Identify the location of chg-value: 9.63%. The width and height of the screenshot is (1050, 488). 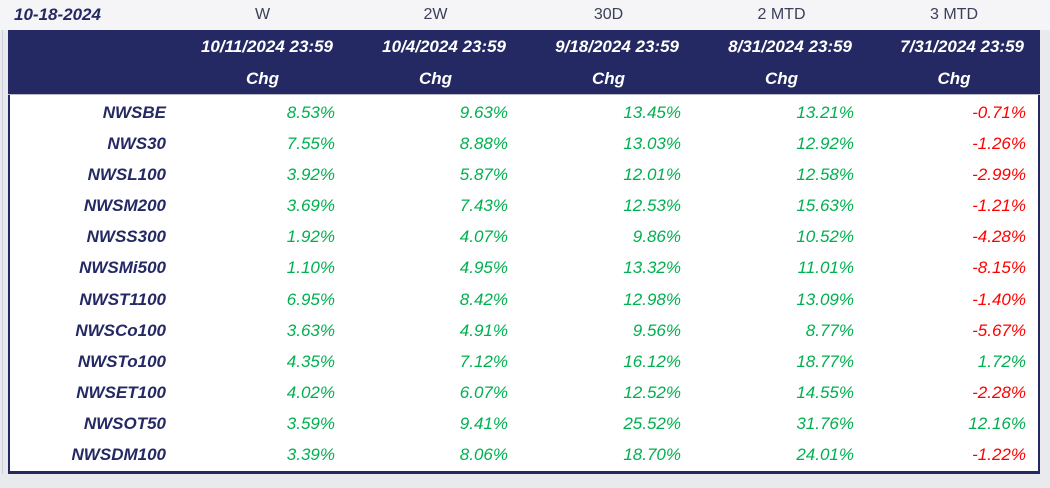
(483, 112).